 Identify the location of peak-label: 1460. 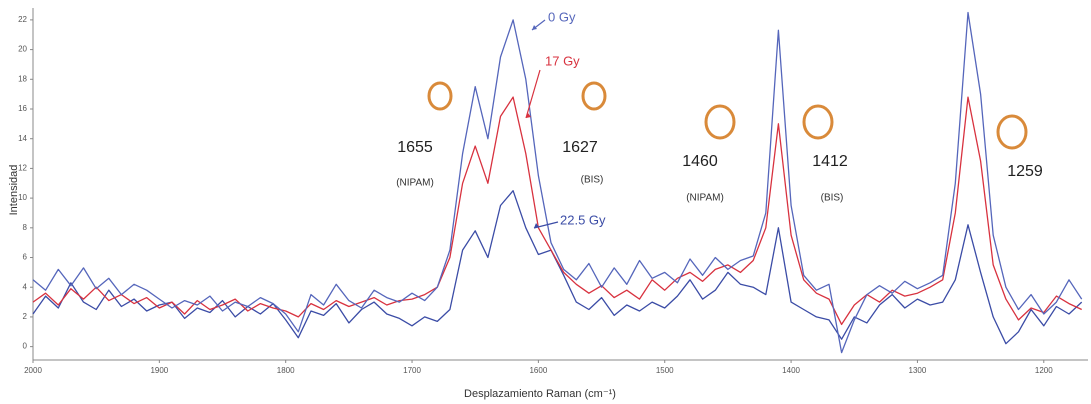
(700, 161).